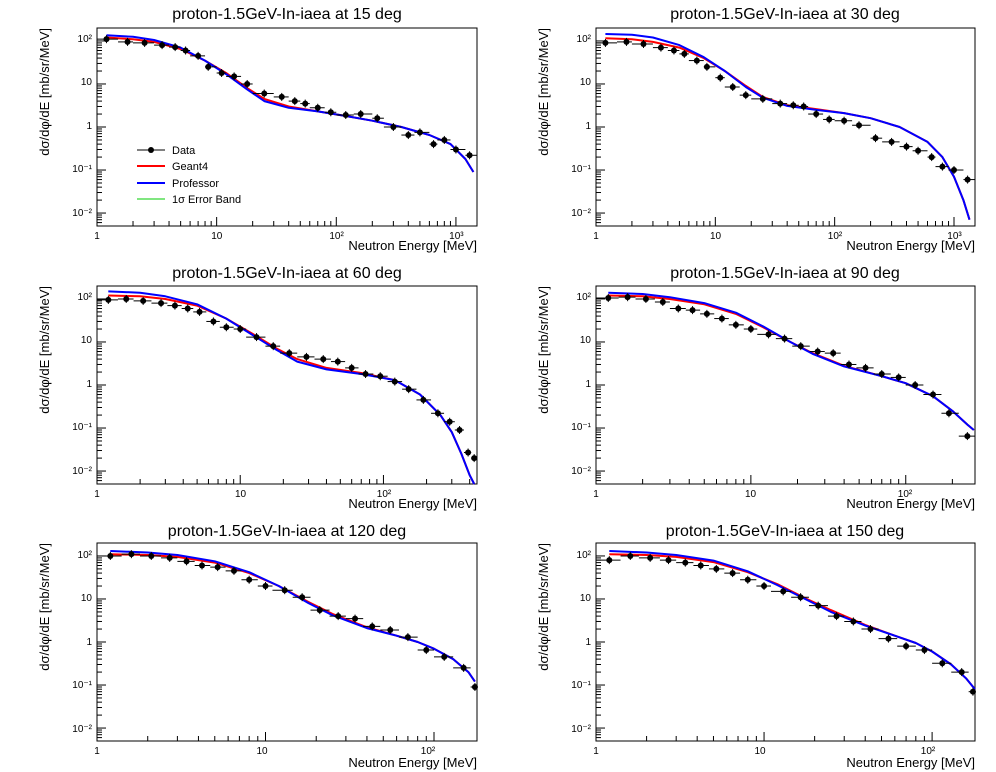 The height and width of the screenshot is (772, 996). I want to click on x-axis-label: Neutron Energy [MeV], so click(412, 245).